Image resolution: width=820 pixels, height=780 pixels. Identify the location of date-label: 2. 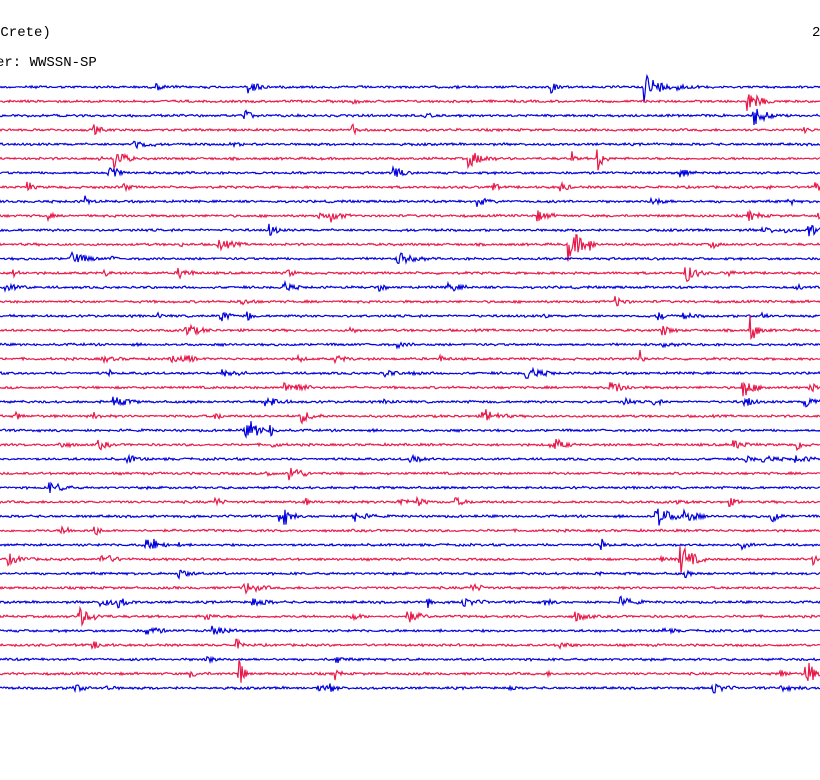
(816, 33).